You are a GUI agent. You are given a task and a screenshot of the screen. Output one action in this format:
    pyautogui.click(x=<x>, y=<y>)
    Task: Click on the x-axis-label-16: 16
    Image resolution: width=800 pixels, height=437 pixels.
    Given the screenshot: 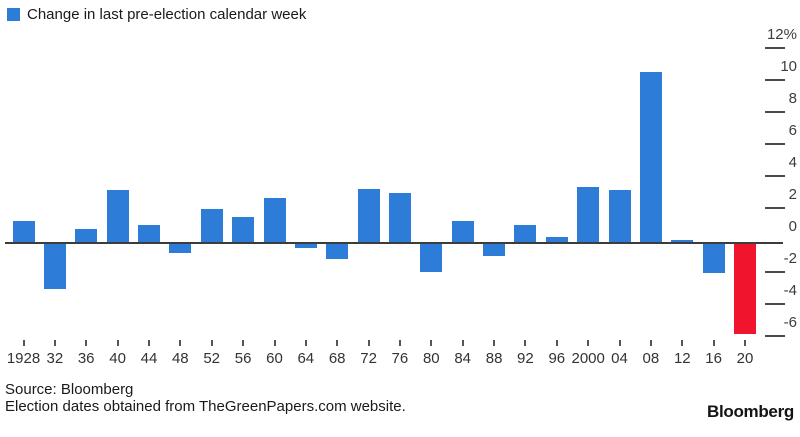 What is the action you would take?
    pyautogui.click(x=713, y=358)
    